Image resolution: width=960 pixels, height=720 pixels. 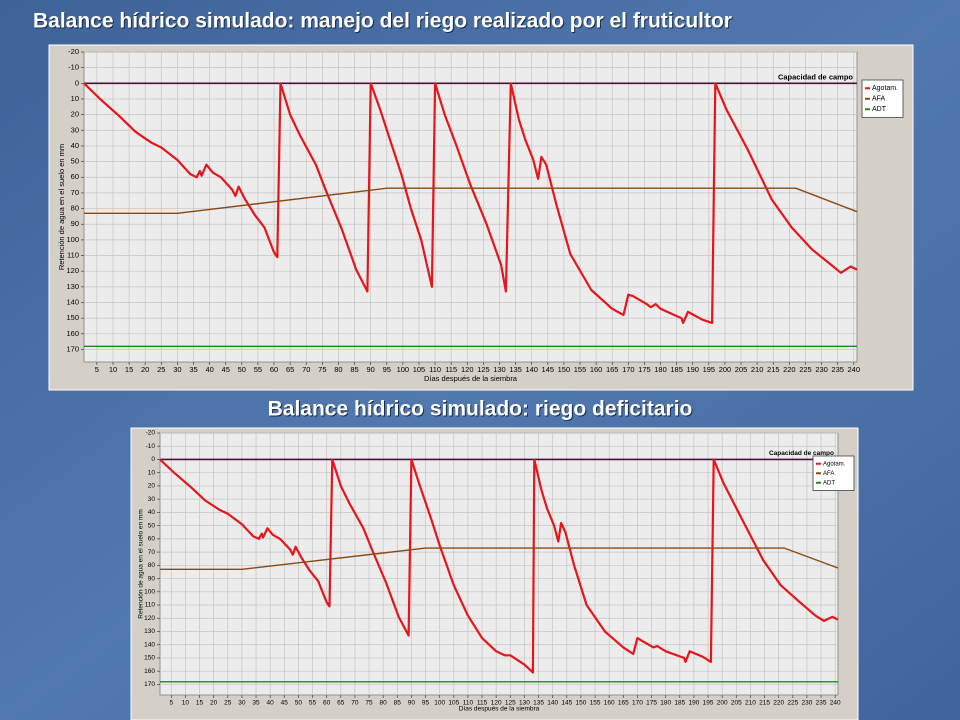 What do you see at coordinates (709, 369) in the screenshot?
I see `x-tick-label: 195` at bounding box center [709, 369].